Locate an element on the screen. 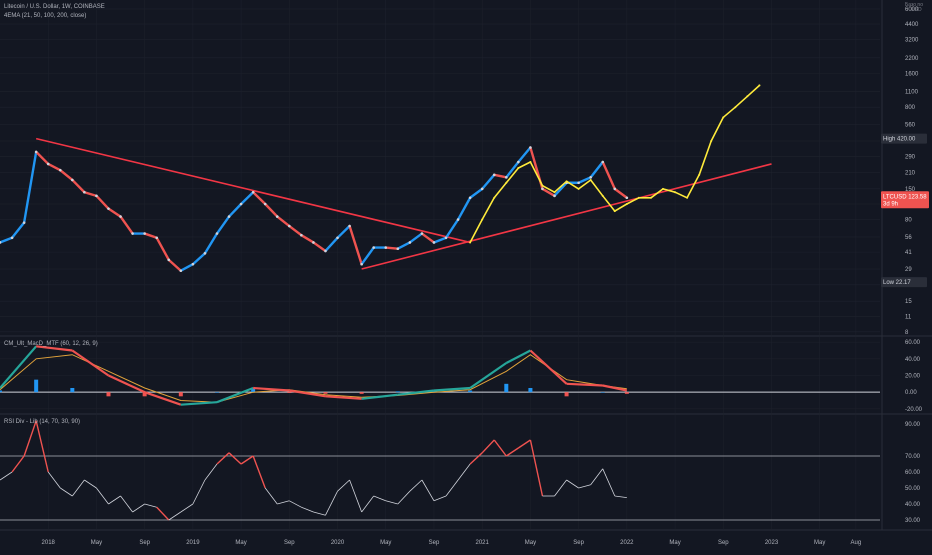 Image resolution: width=932 pixels, height=555 pixels. price-badge-text-1: 3d 9h is located at coordinates (890, 204).